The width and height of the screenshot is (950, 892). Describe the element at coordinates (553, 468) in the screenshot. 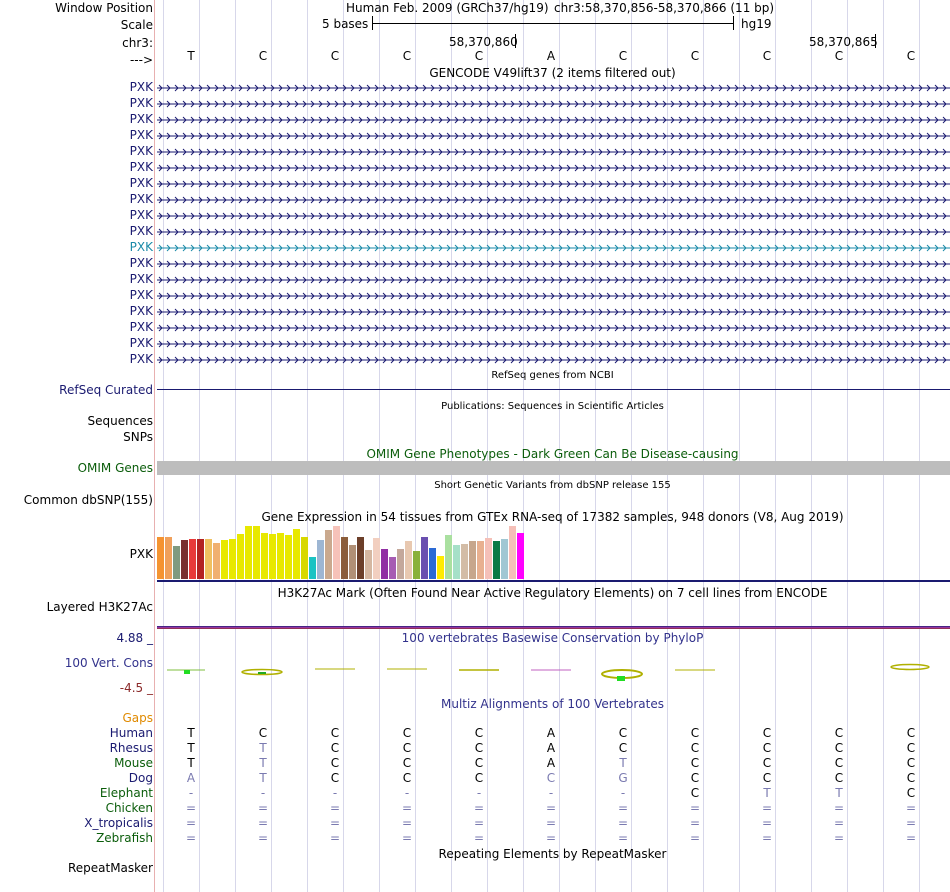

I see `omim-gene-band` at that location.